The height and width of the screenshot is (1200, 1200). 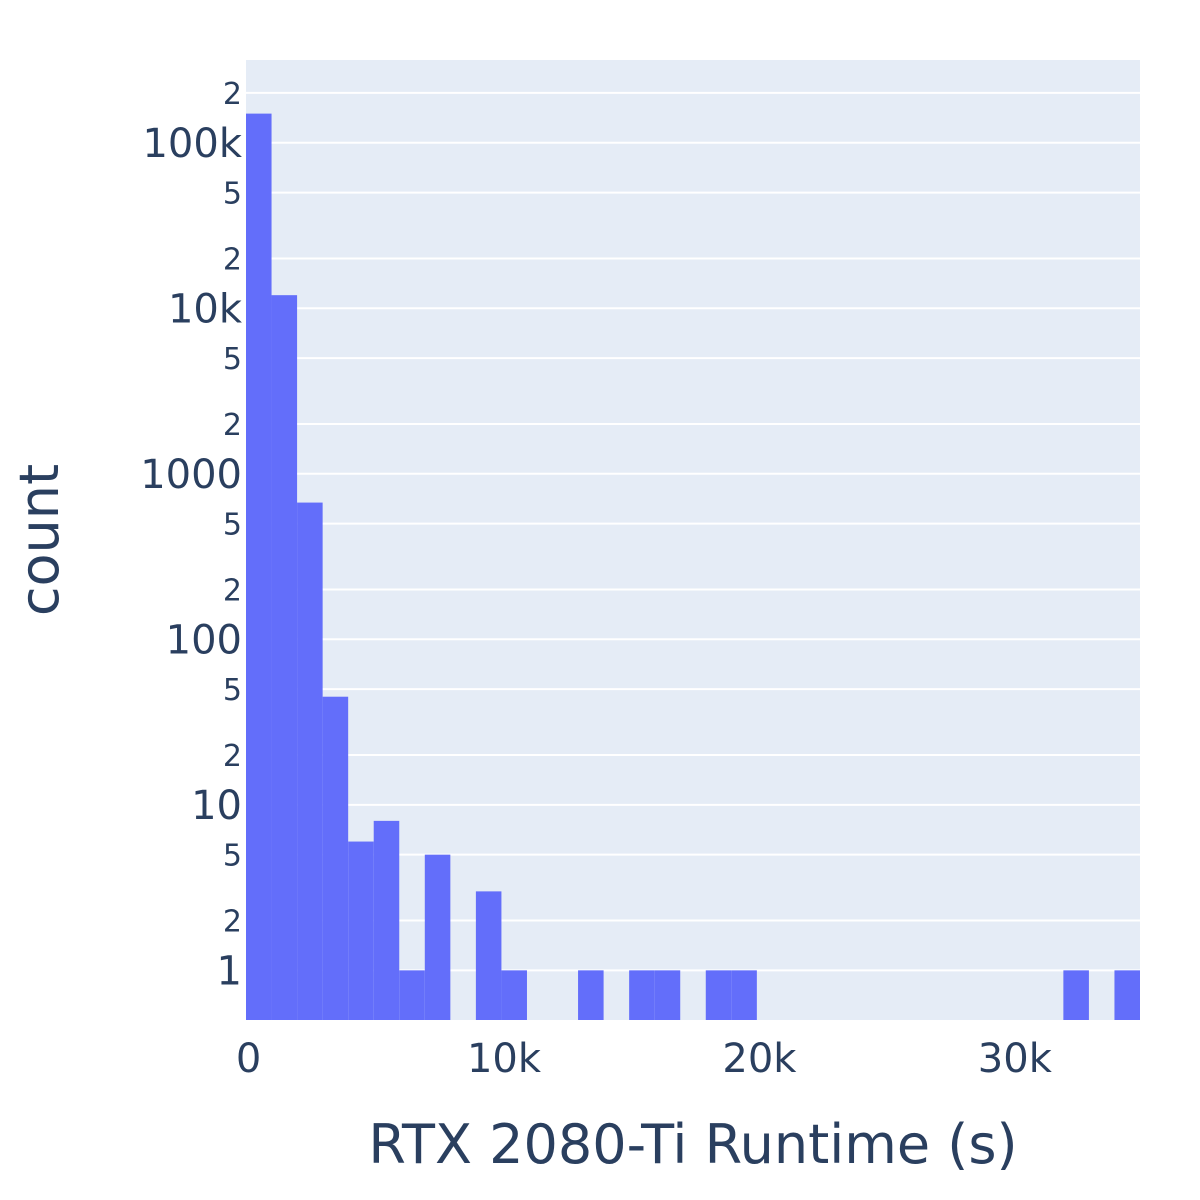 What do you see at coordinates (216, 806) in the screenshot?
I see `y-major-tick-label: 10` at bounding box center [216, 806].